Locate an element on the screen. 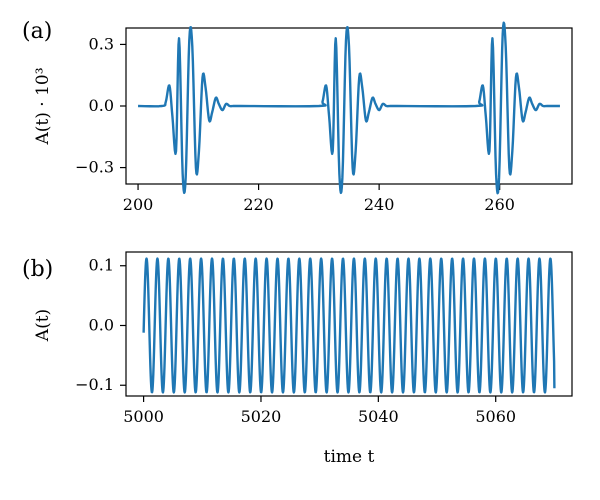  panel-a-y-tick-label: −0.3 is located at coordinates (94, 167).